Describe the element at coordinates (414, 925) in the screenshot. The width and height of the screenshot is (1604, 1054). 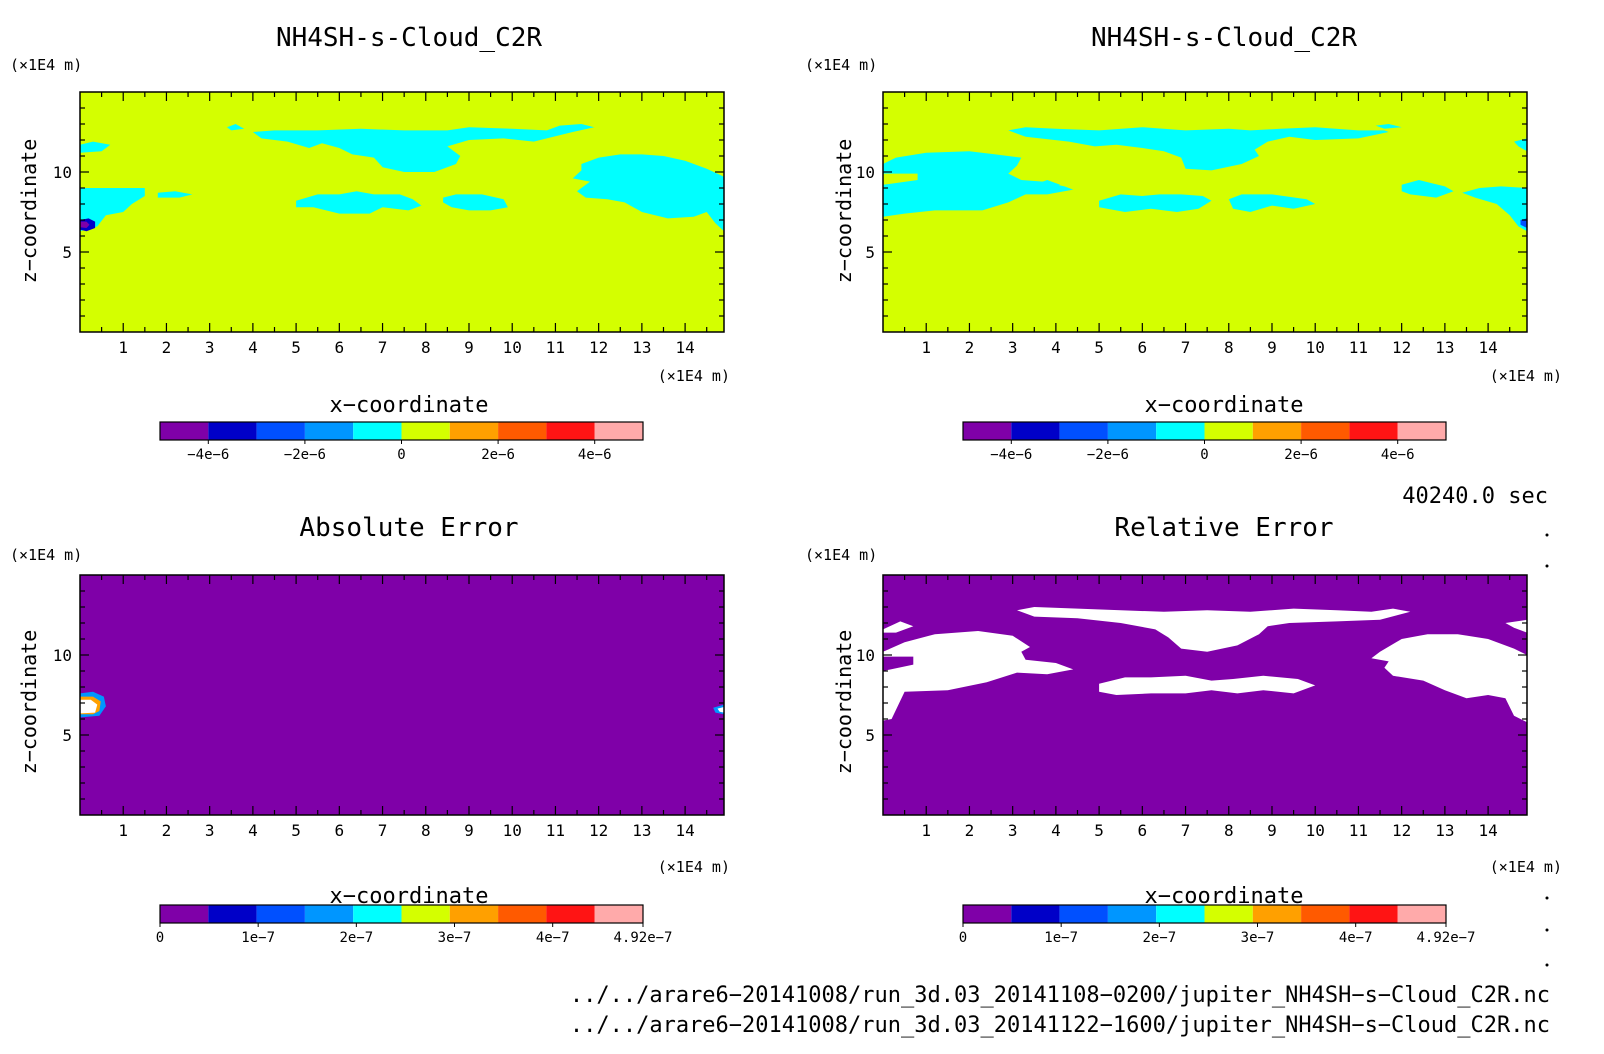
I see `colorbar: 0 1e−7 2e−7 3e−7 4e−7 4.92e−7` at that location.